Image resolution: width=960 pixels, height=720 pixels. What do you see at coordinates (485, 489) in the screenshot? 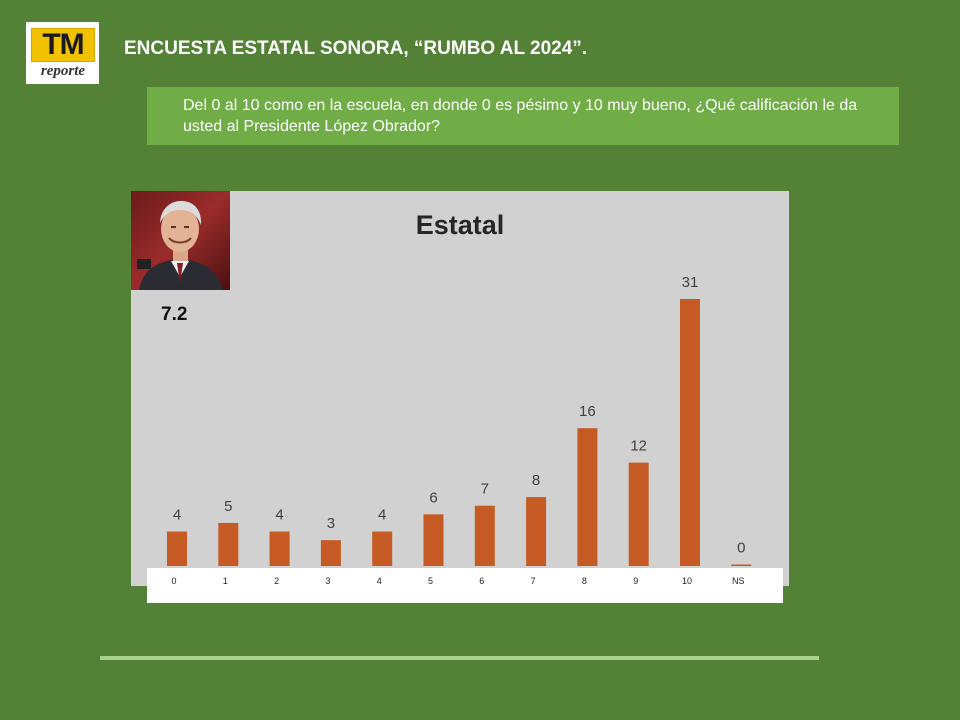
I see `data-label-6: 7` at bounding box center [485, 489].